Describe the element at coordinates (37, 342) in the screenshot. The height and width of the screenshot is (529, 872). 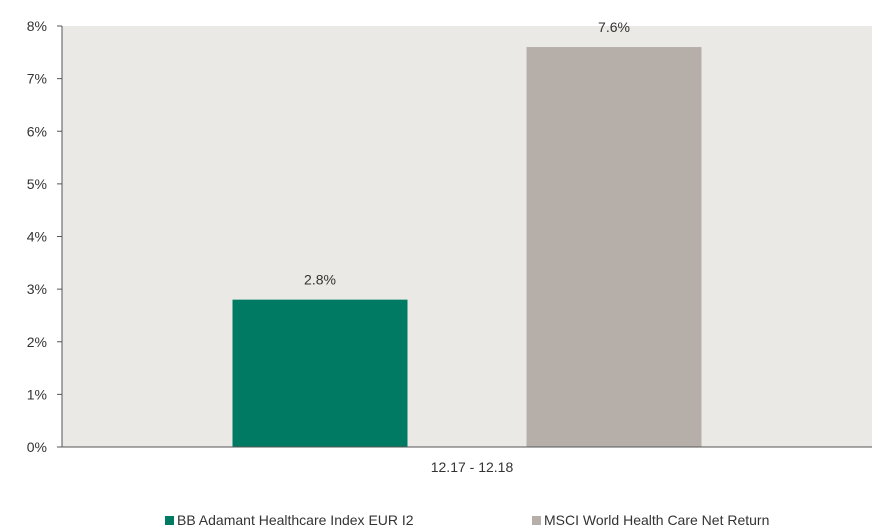
I see `y-tick-label: 2%` at that location.